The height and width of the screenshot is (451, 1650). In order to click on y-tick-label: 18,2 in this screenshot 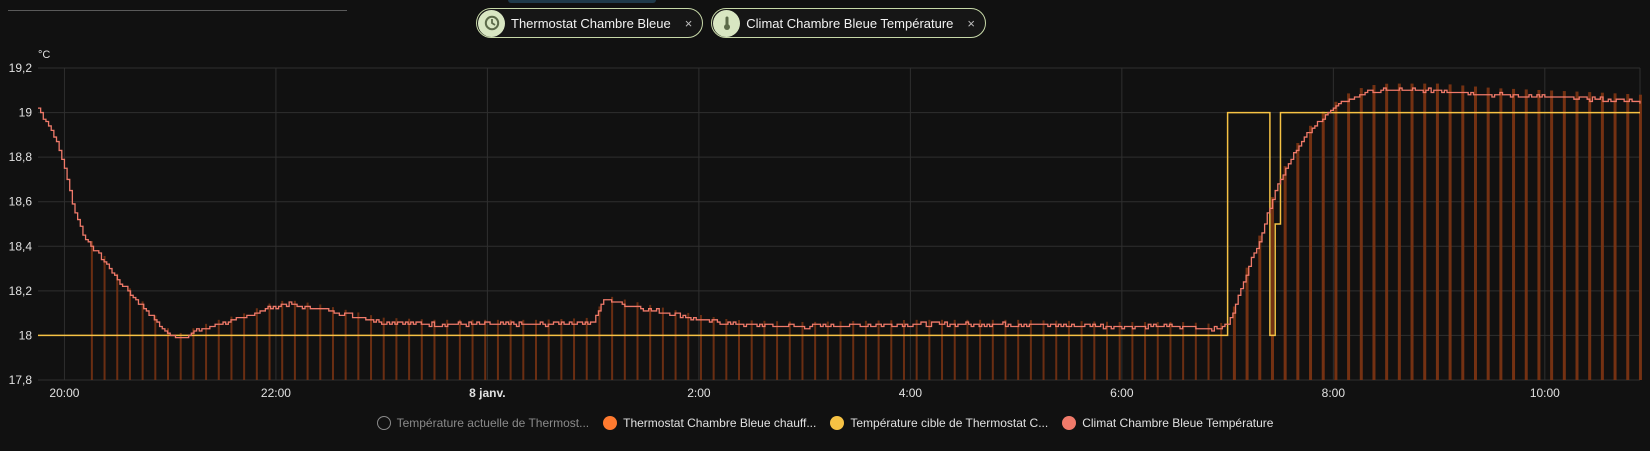, I will do `click(21, 291)`.